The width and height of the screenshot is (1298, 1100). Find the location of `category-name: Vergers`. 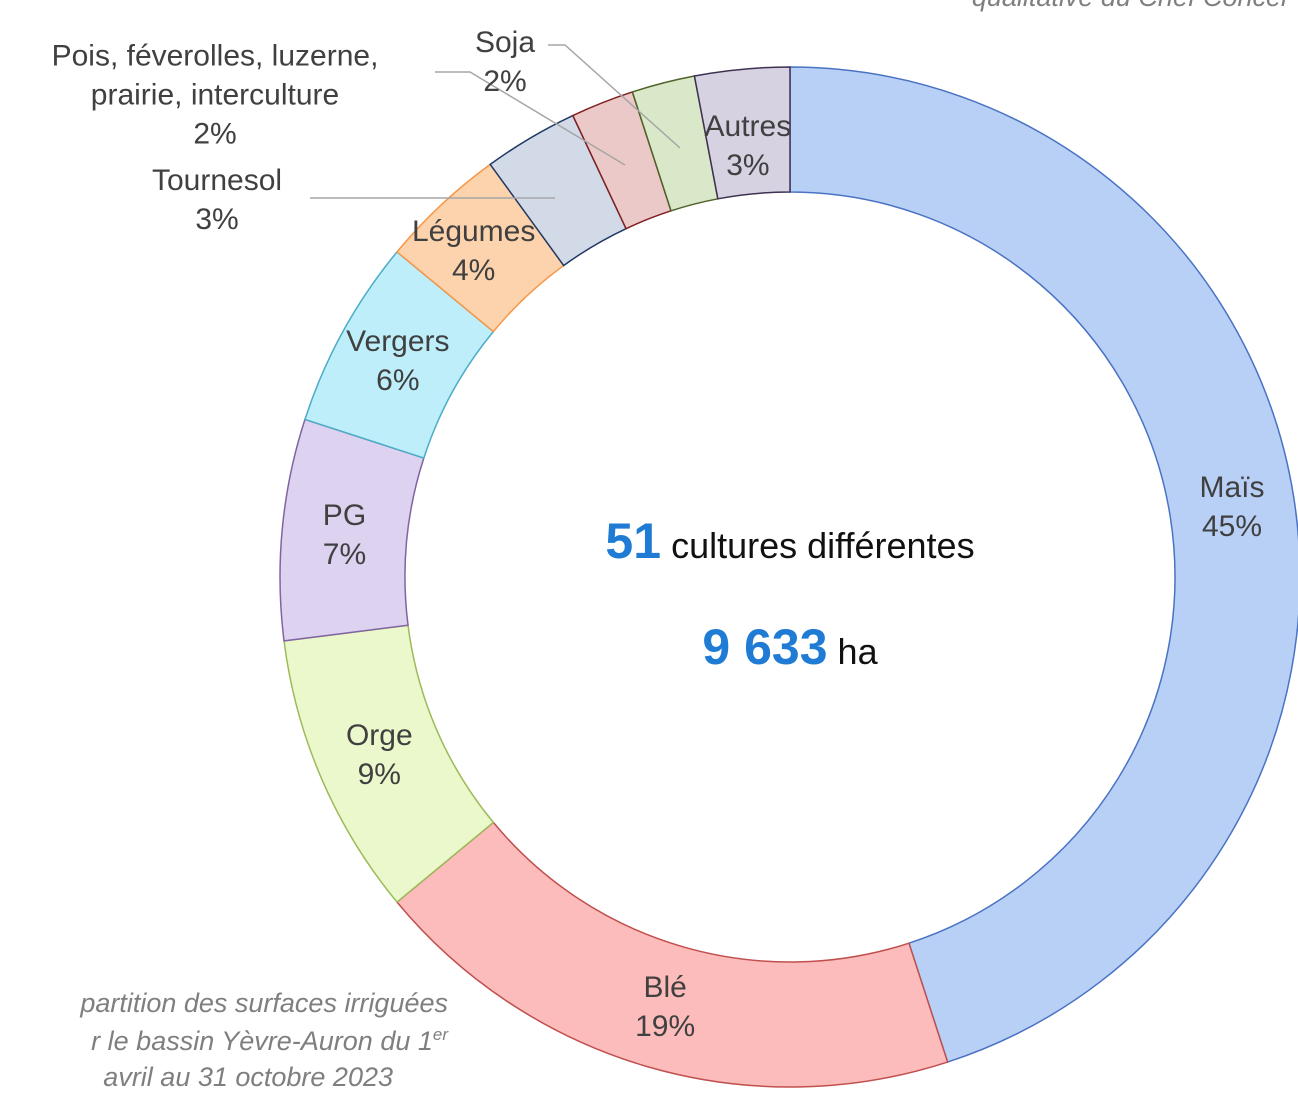

category-name: Vergers is located at coordinates (398, 342).